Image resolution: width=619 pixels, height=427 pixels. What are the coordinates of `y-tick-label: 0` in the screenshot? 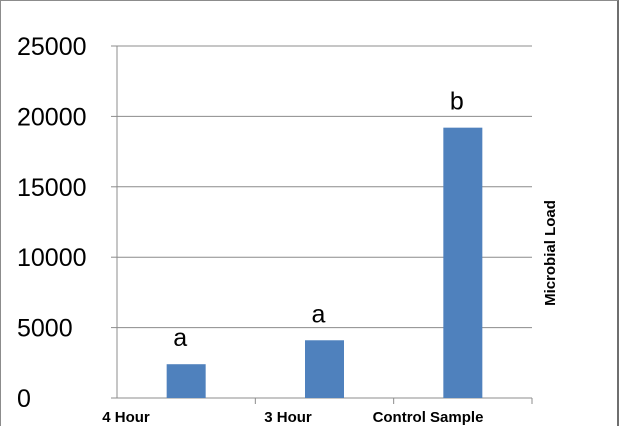 It's located at (24, 399).